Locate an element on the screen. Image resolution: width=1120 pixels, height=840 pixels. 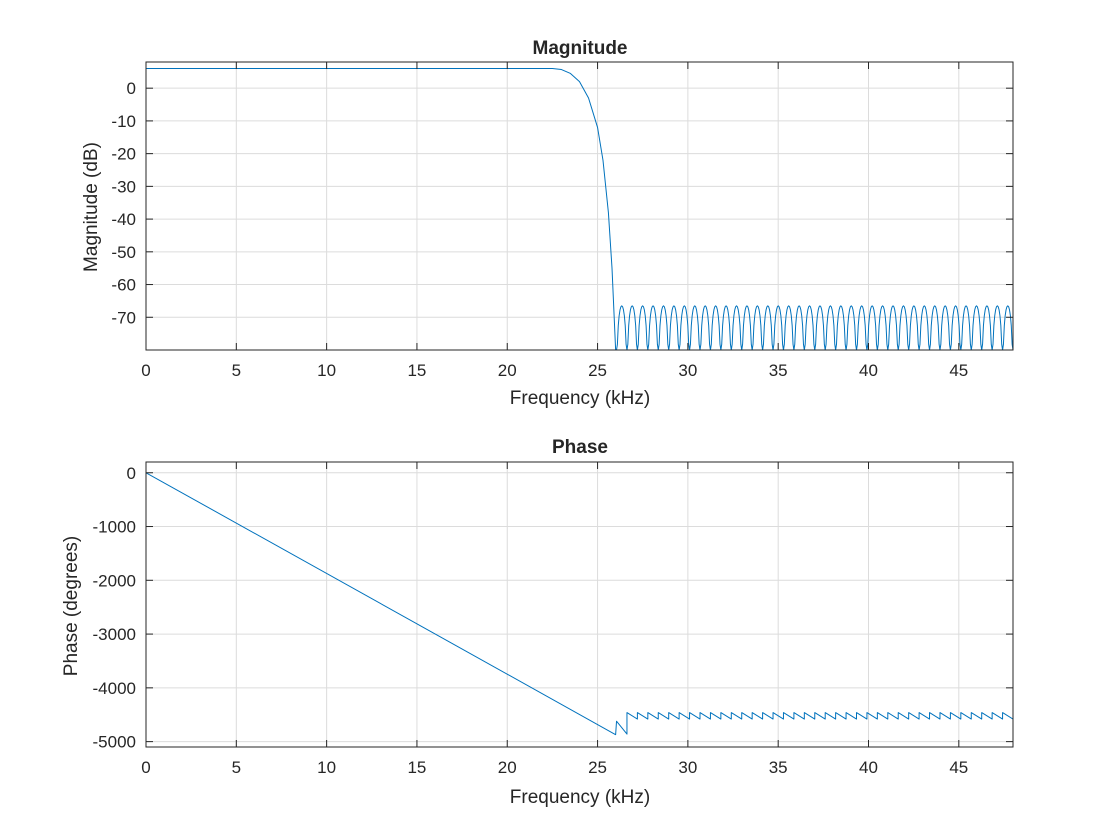
magnitude-x-tick-label: 40 is located at coordinates (868, 370).